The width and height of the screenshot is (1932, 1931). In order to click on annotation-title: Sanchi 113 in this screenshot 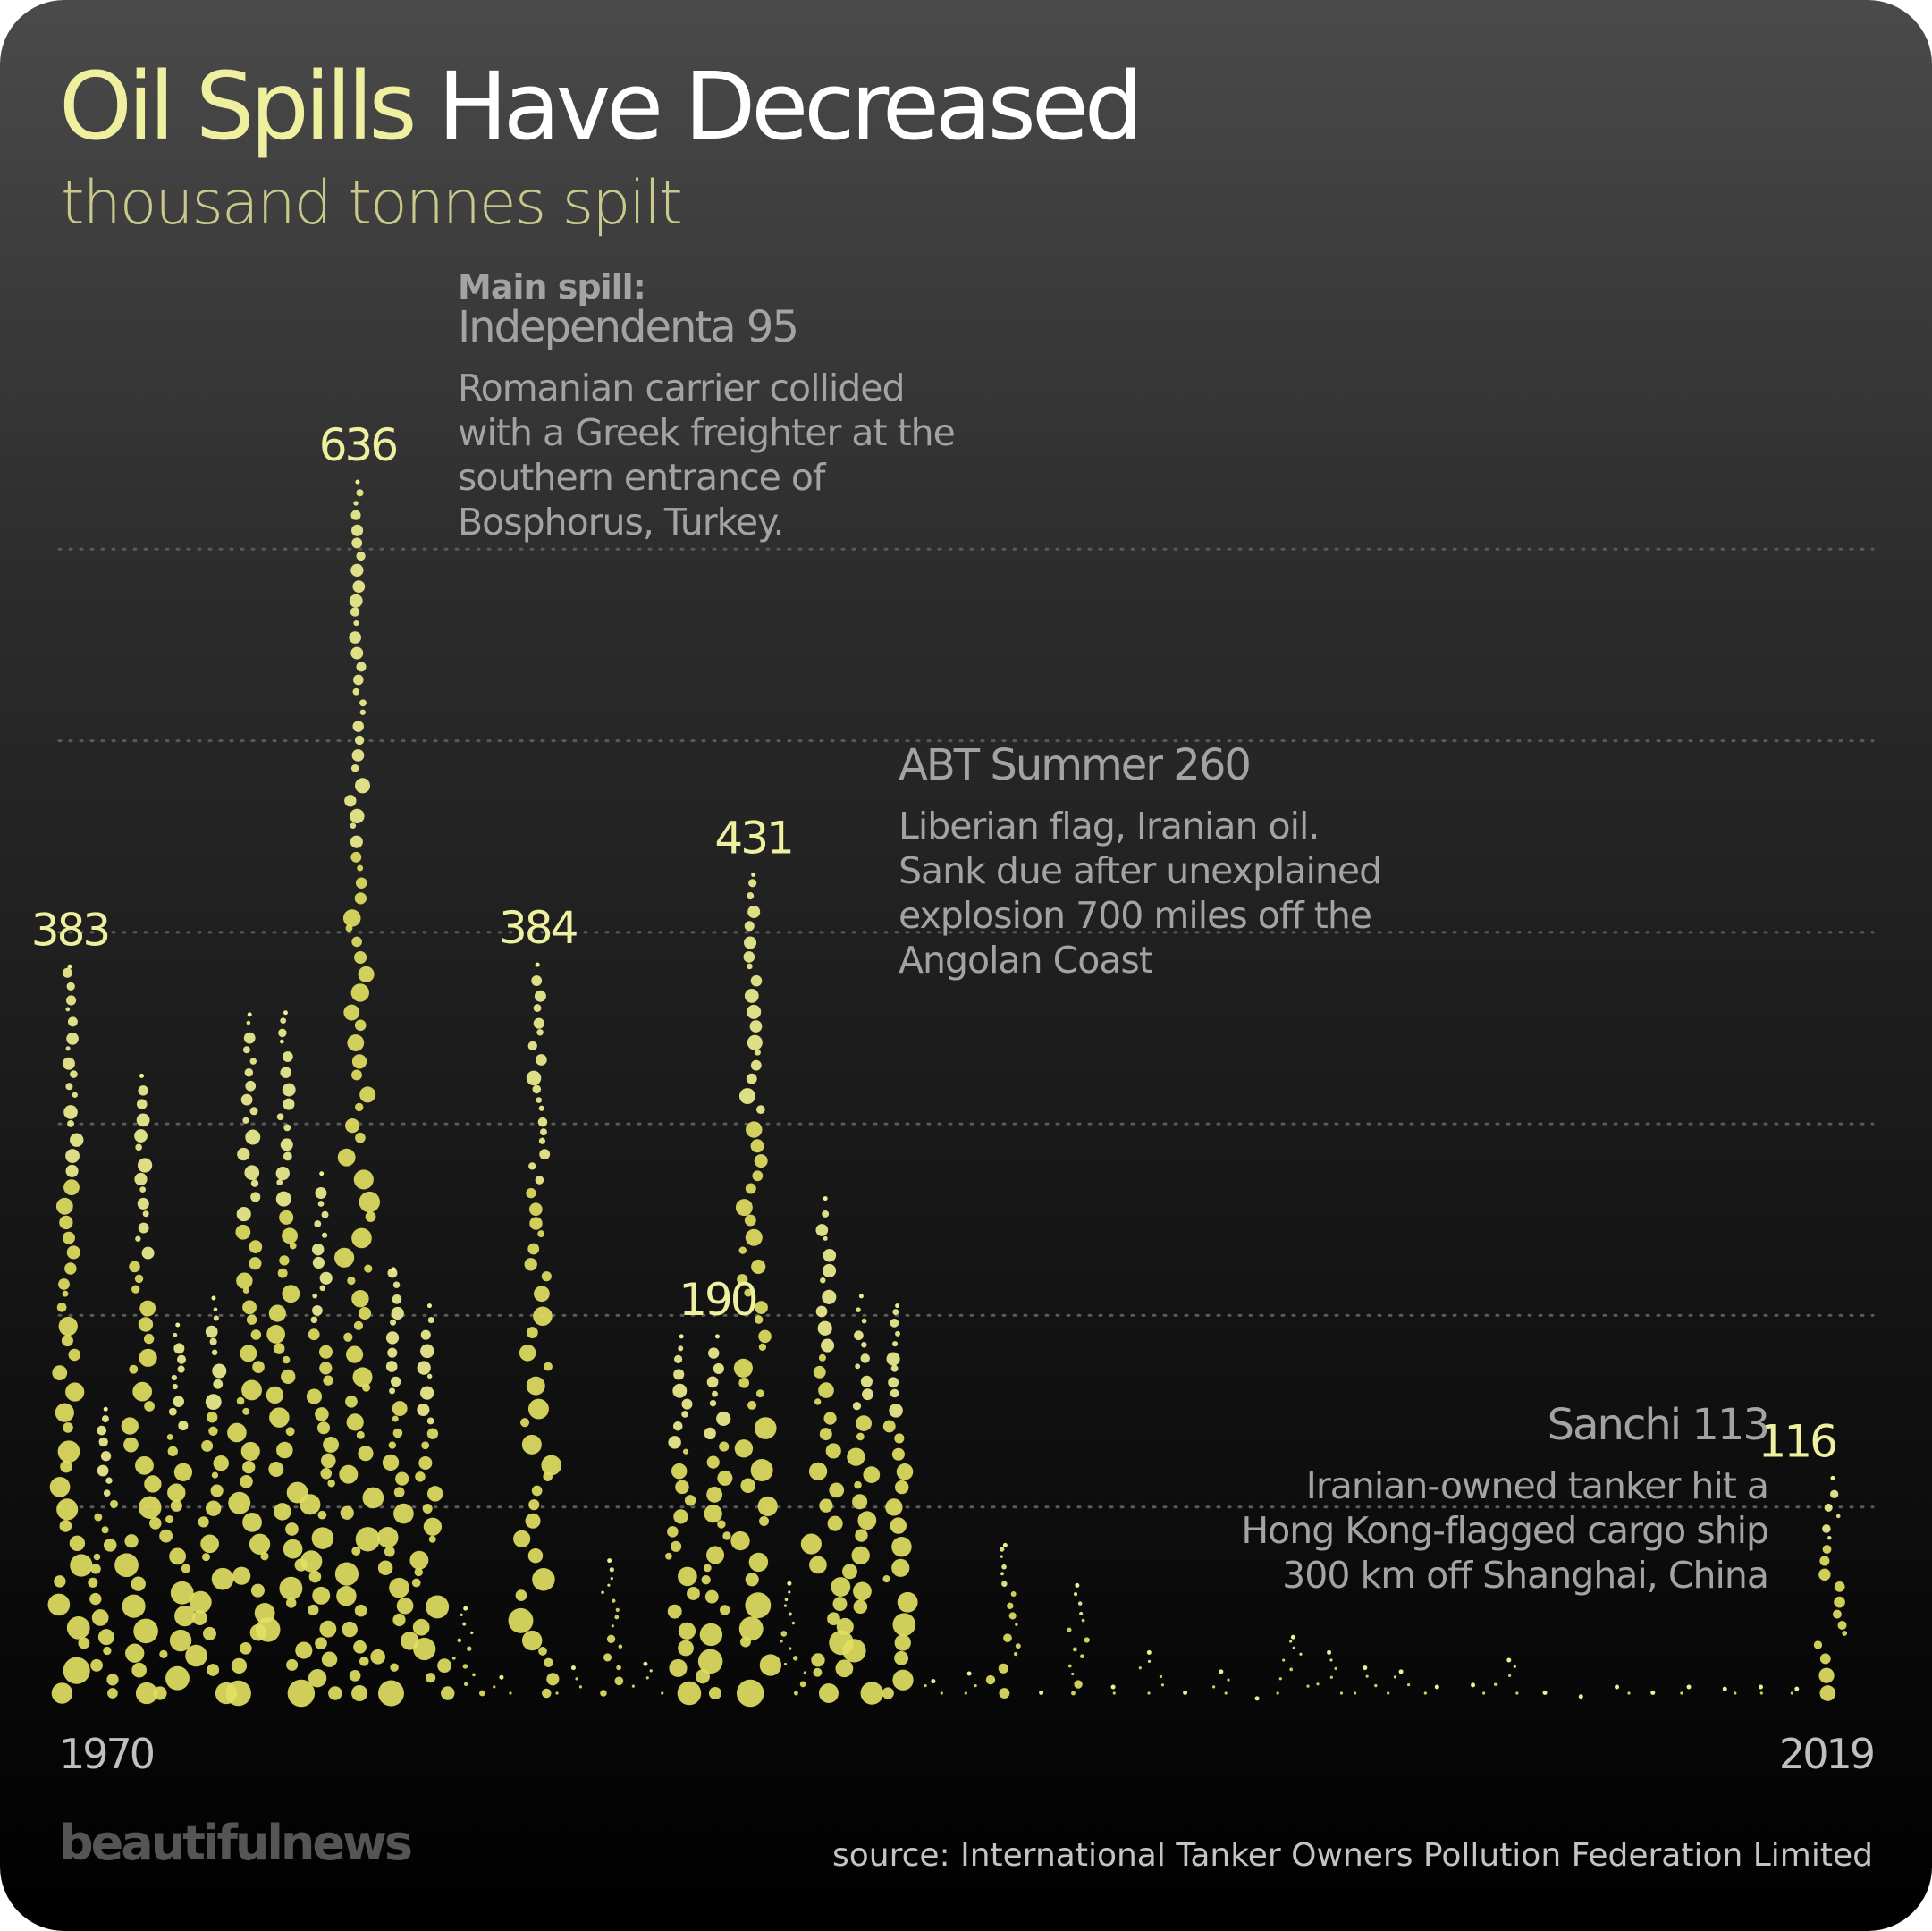, I will do `click(1658, 1425)`.